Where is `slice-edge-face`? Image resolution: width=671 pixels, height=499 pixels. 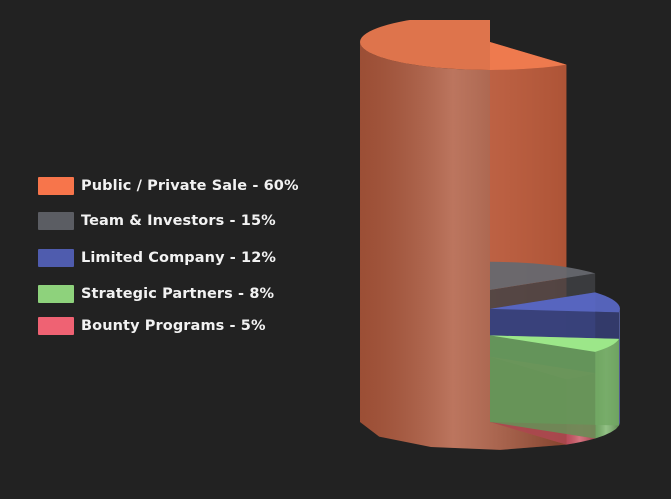 slice-edge-face is located at coordinates (543, 387).